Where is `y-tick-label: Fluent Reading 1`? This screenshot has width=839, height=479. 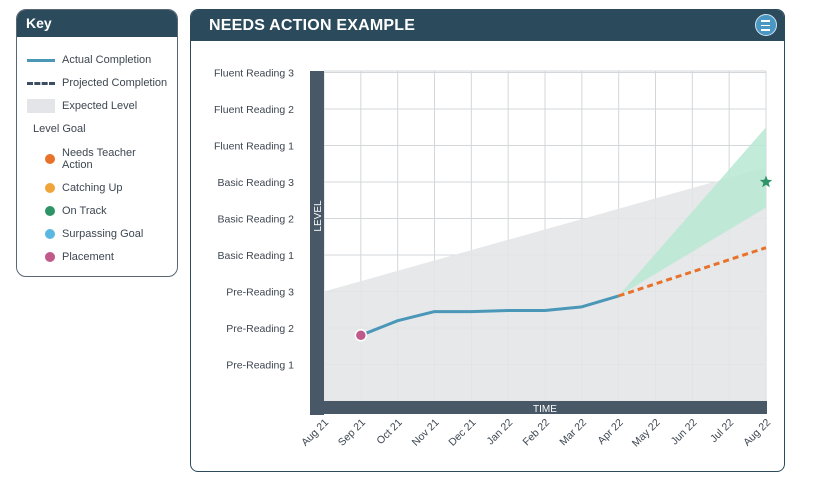 y-tick-label: Fluent Reading 1 is located at coordinates (254, 147).